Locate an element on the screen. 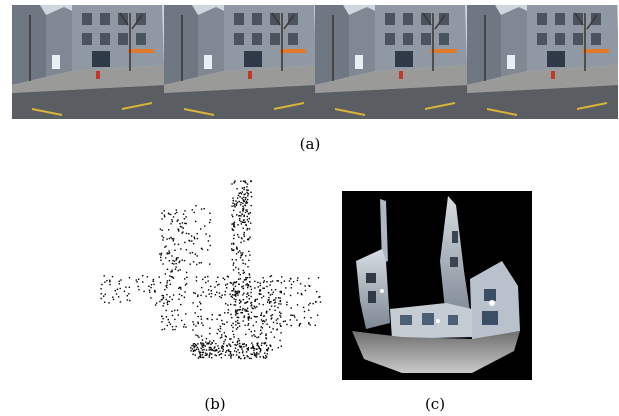  caption-b: (b) is located at coordinates (215, 404).